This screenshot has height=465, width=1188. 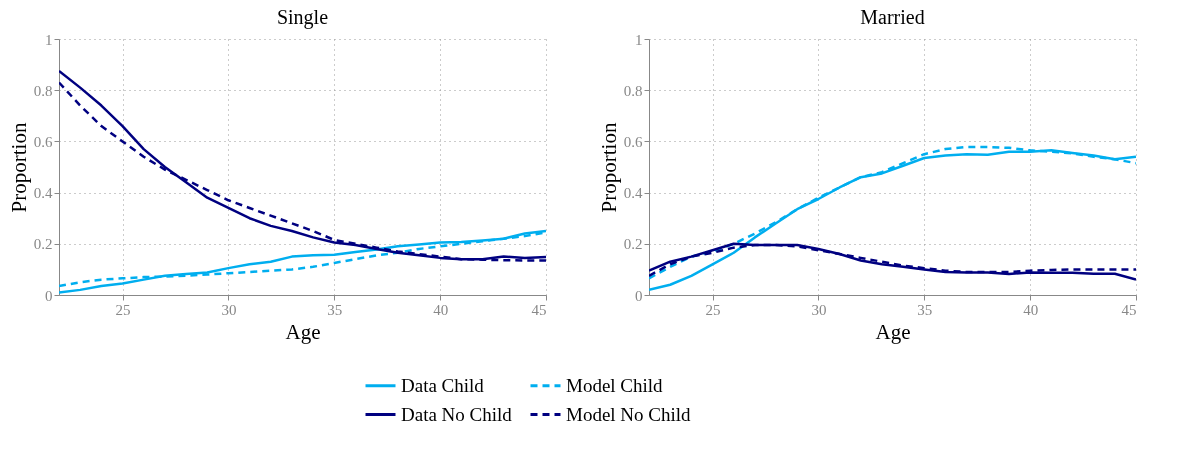 What do you see at coordinates (892, 17) in the screenshot?
I see `chart-title: Married` at bounding box center [892, 17].